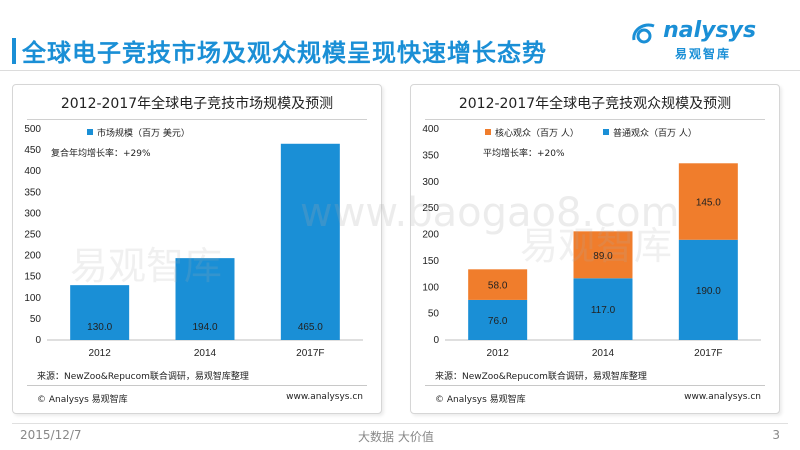  Describe the element at coordinates (197, 104) in the screenshot. I see `chart-title: 2012-2017年全球电子竞技市场规模及预测` at that location.